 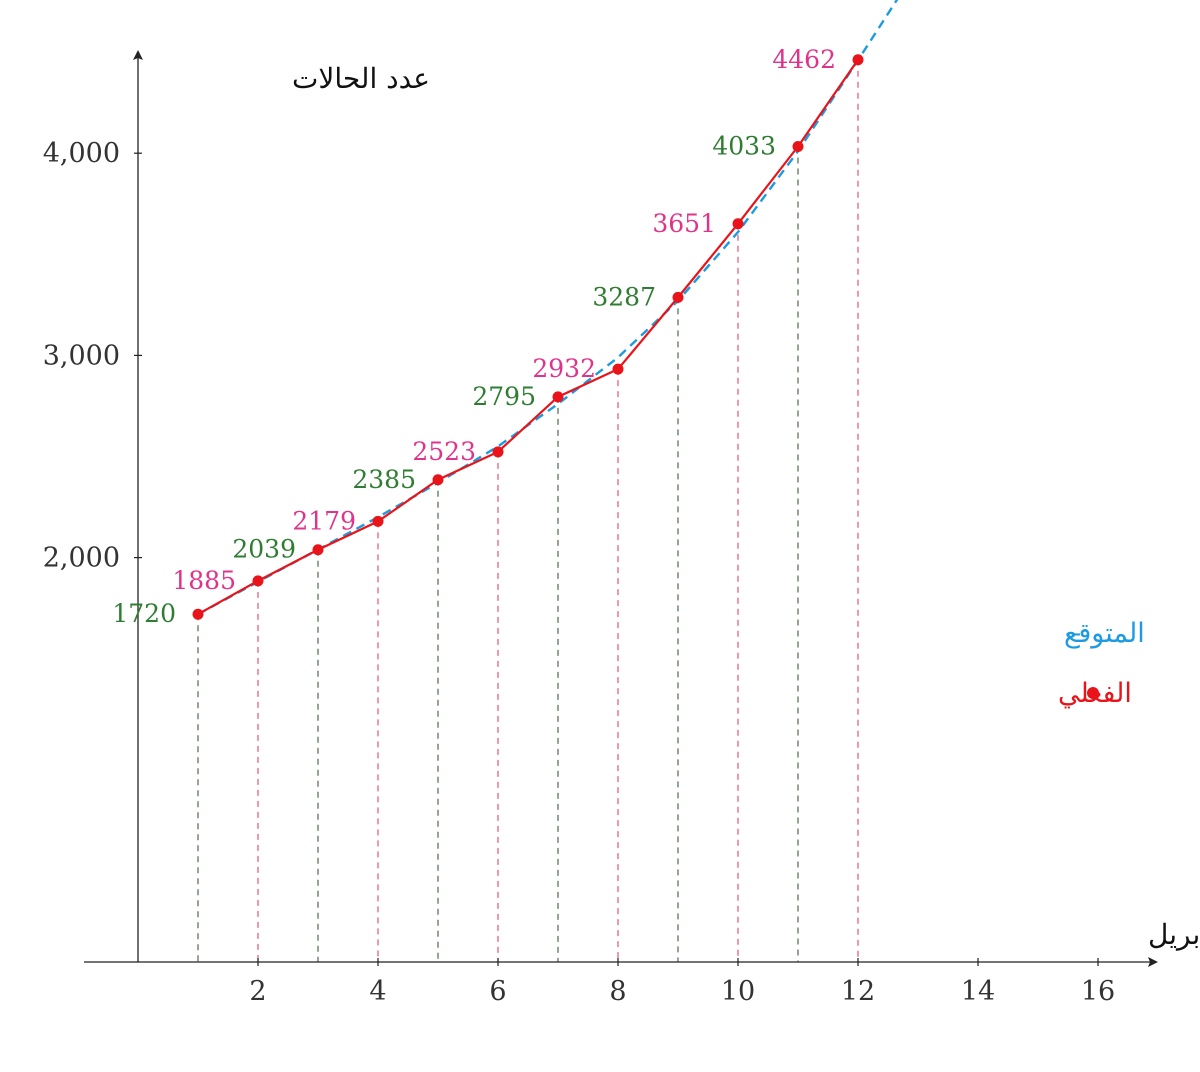 I want to click on legend-expected-label: المتوقع, so click(x=1104, y=633).